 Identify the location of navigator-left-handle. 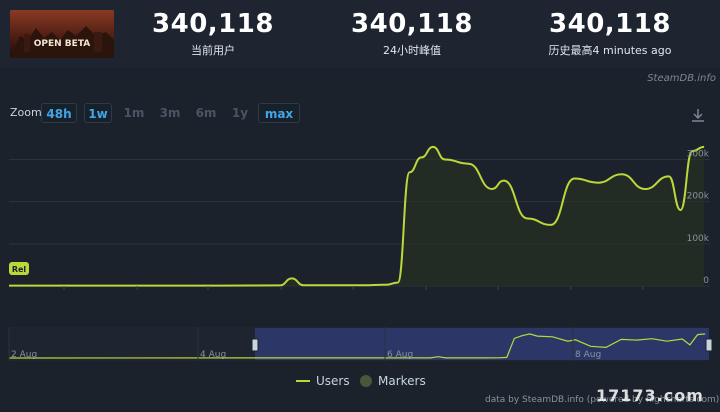
(255, 345).